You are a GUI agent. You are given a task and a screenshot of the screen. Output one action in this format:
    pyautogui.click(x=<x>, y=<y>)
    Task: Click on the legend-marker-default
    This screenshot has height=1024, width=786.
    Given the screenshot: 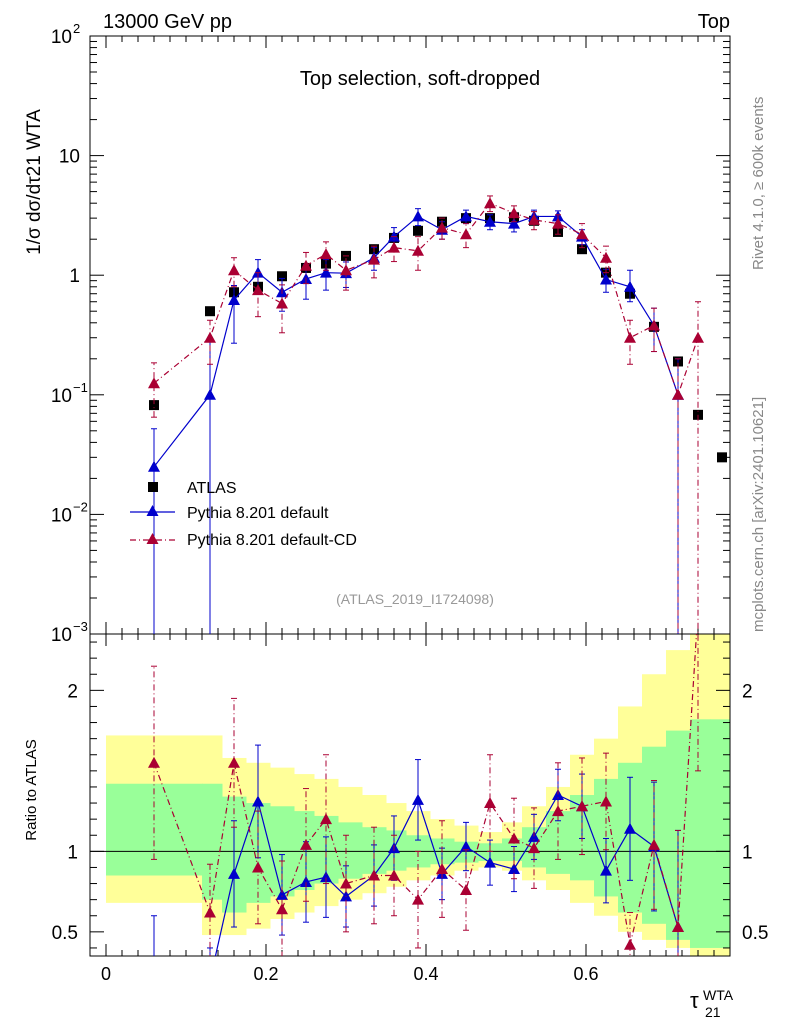 What is the action you would take?
    pyautogui.click(x=152, y=510)
    